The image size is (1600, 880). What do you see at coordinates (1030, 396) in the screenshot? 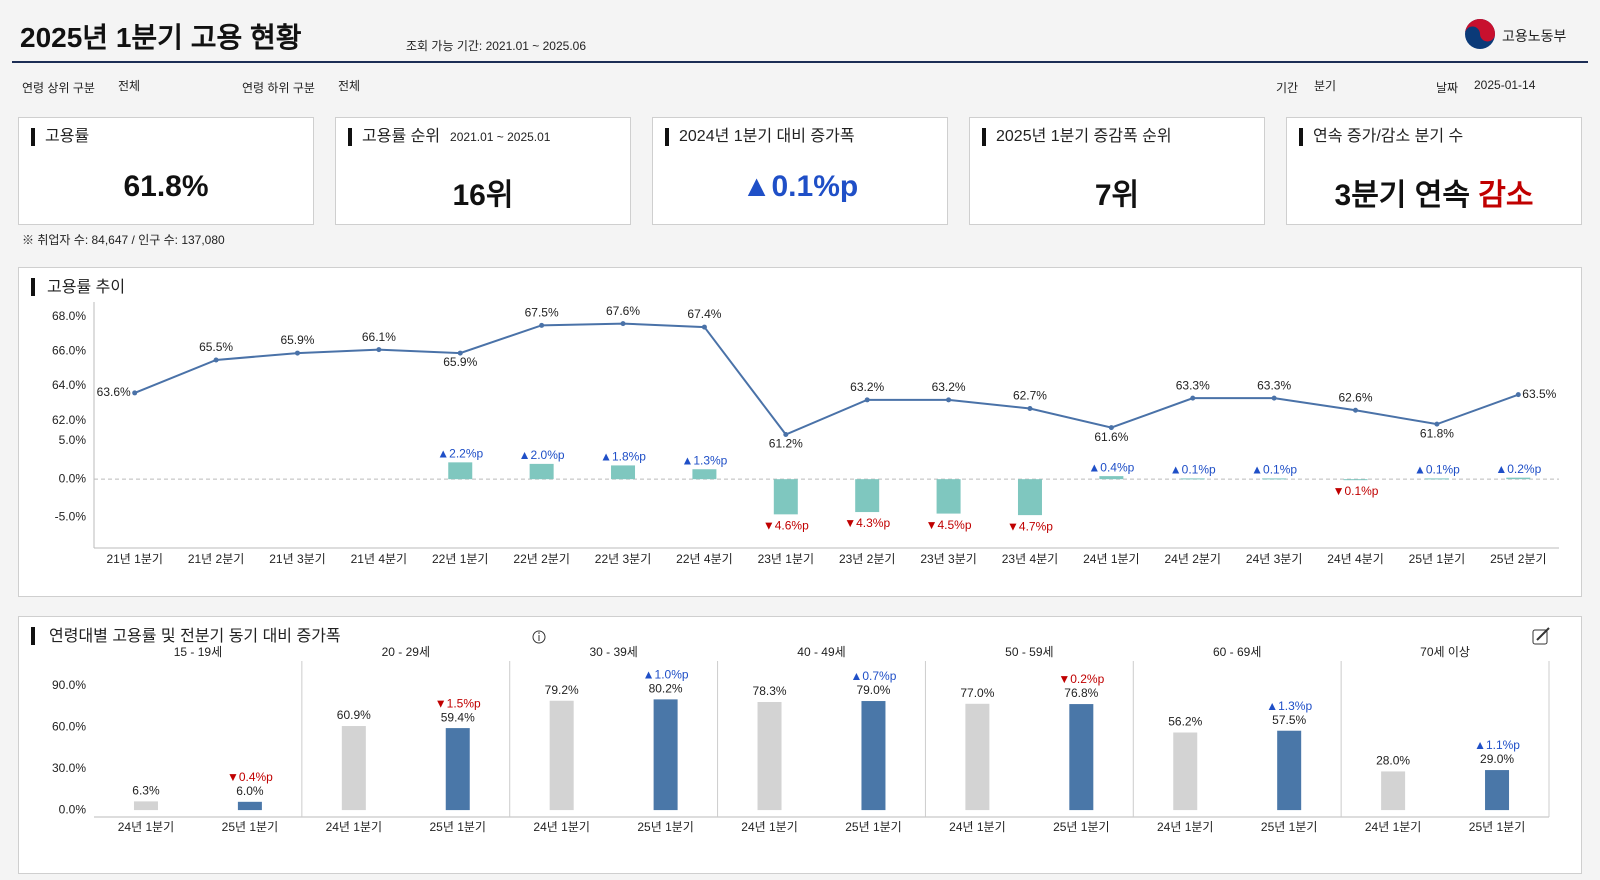
I see `point-label: 62.7%` at bounding box center [1030, 396].